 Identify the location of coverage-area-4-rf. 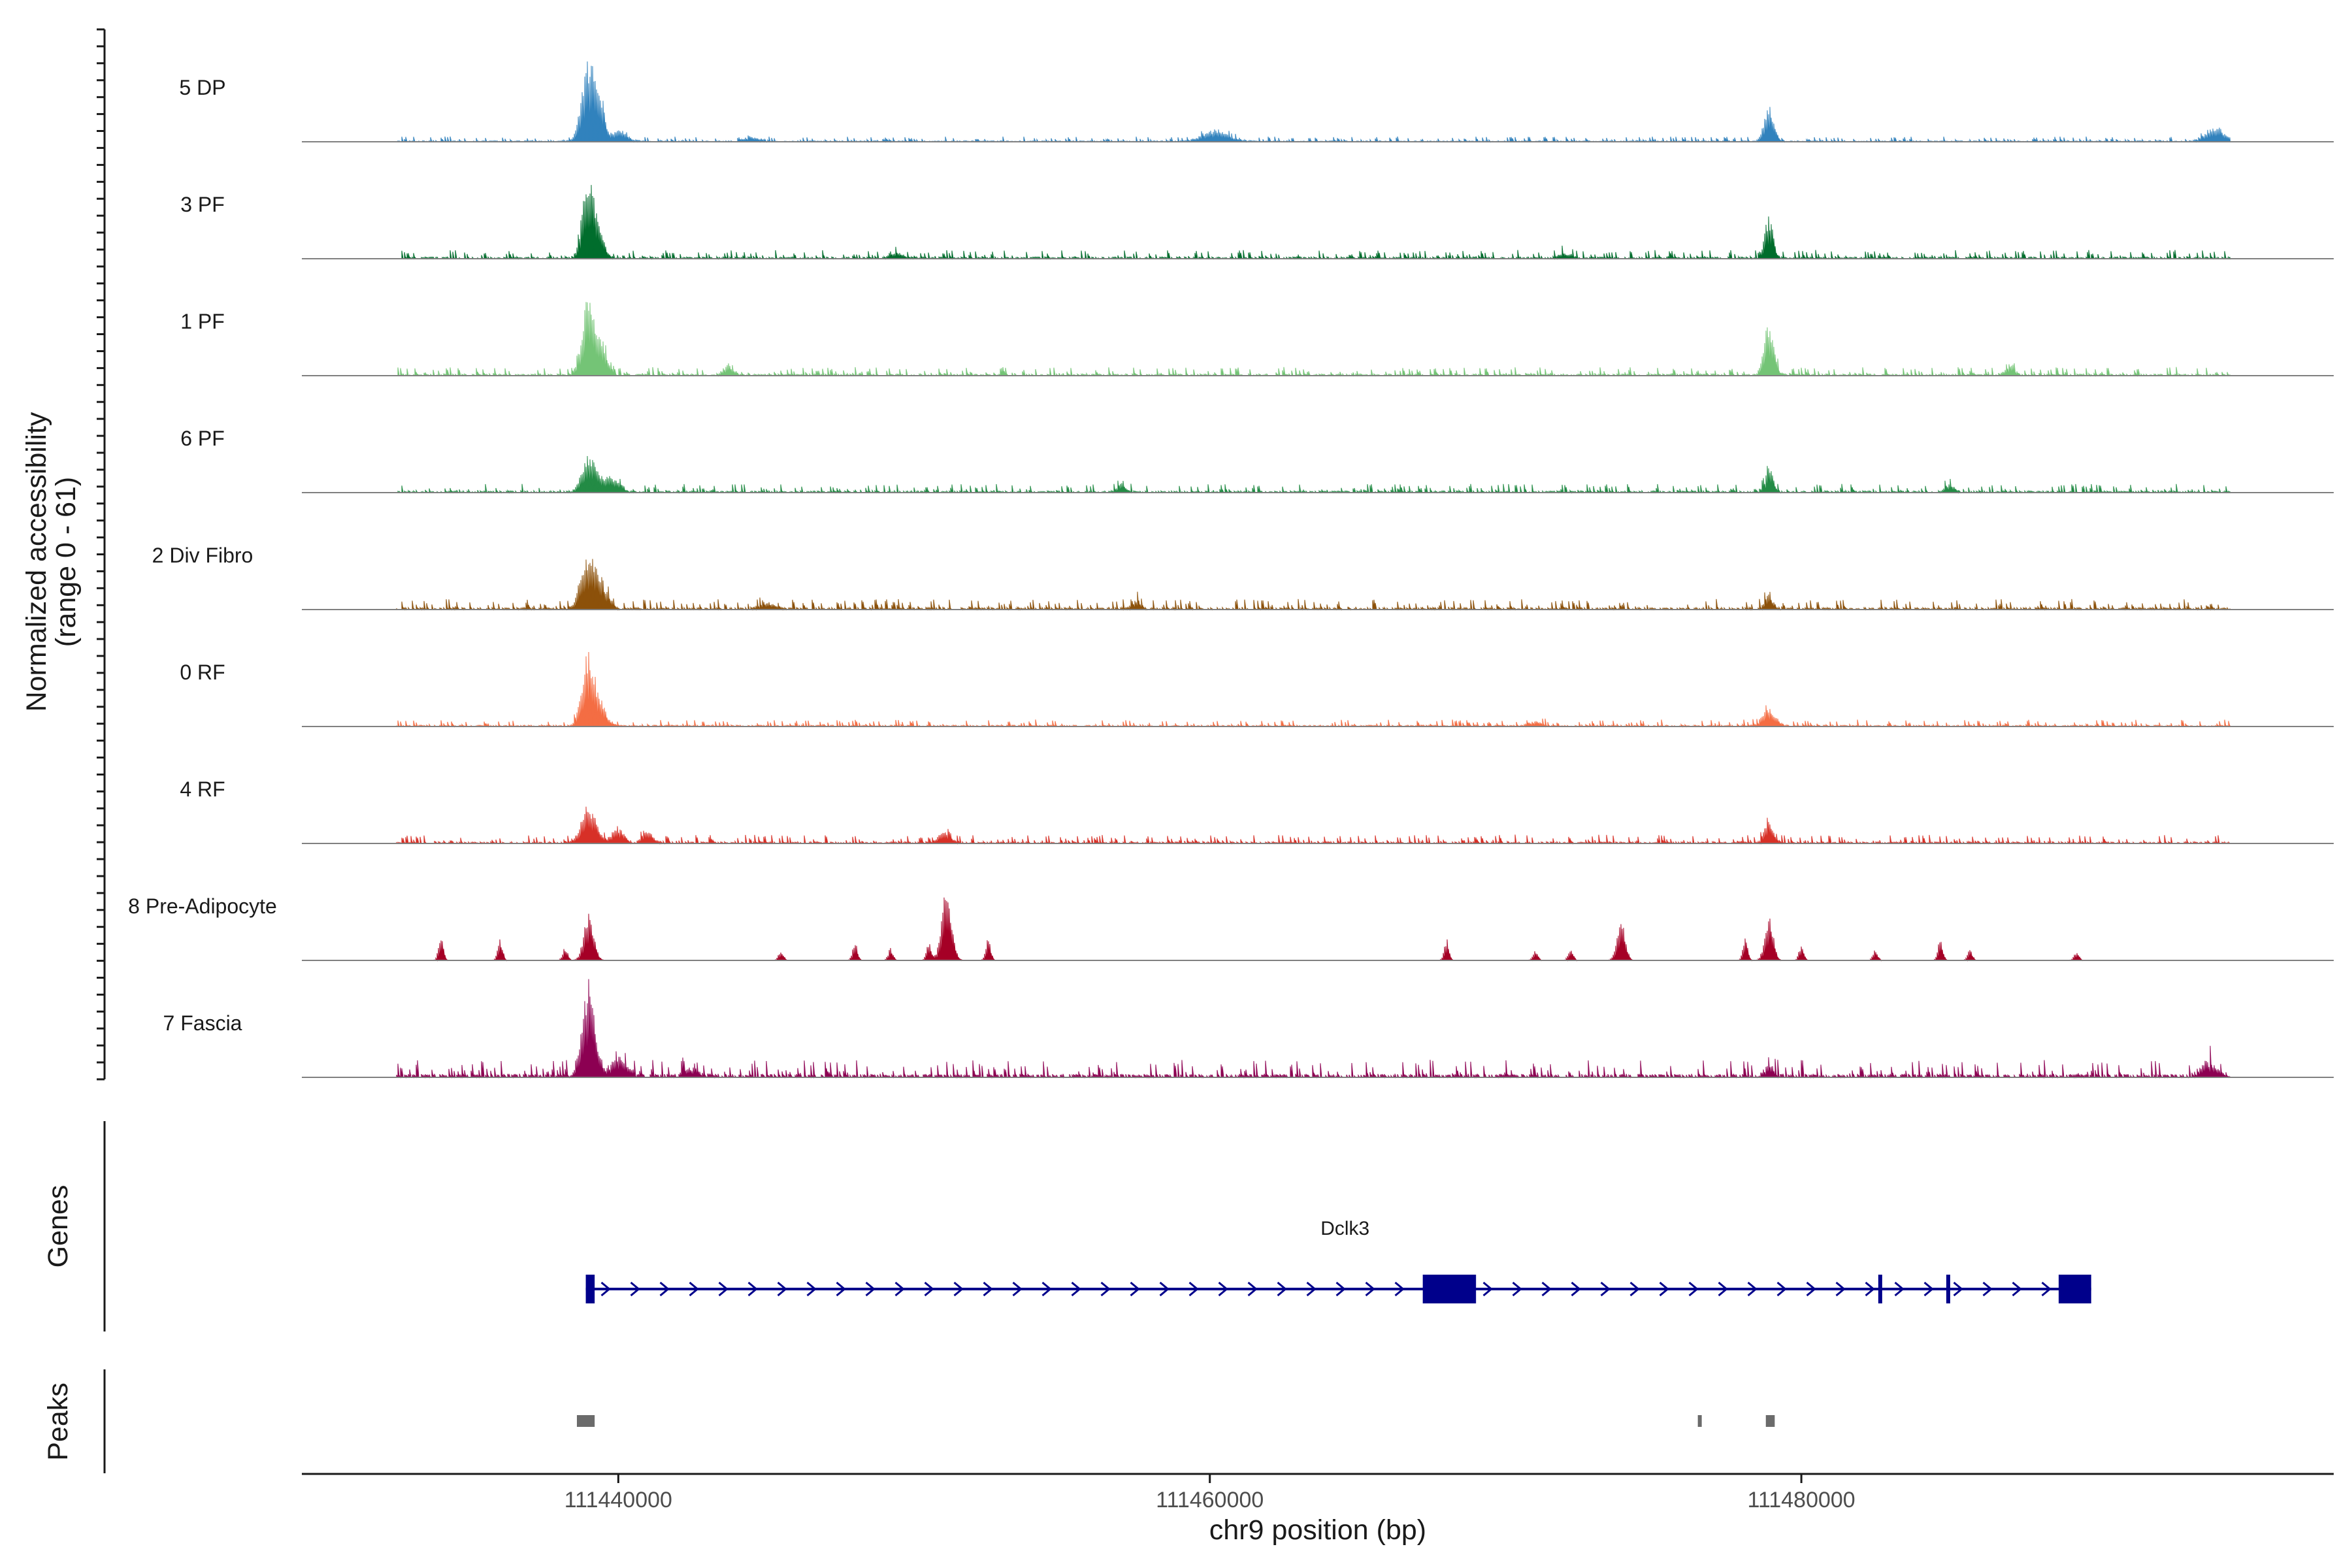
(1313, 825).